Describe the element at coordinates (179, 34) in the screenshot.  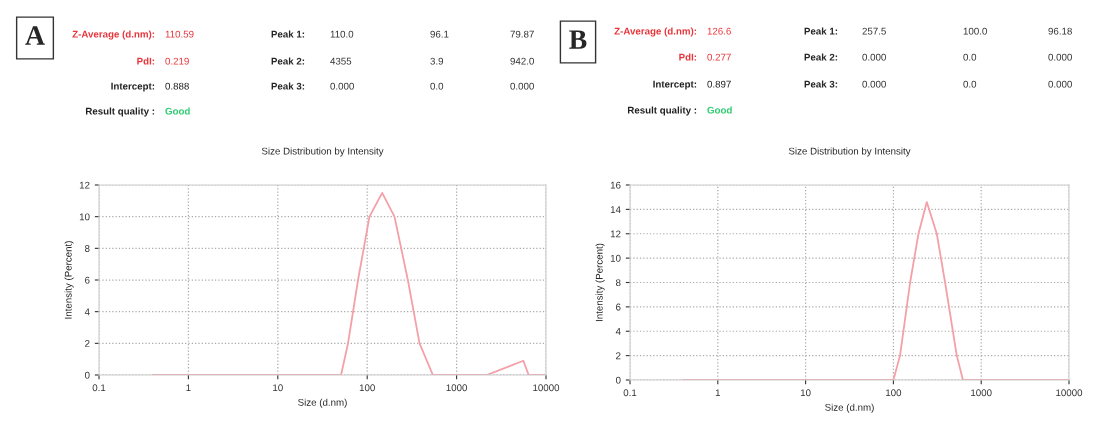
I see `text: 110.59` at that location.